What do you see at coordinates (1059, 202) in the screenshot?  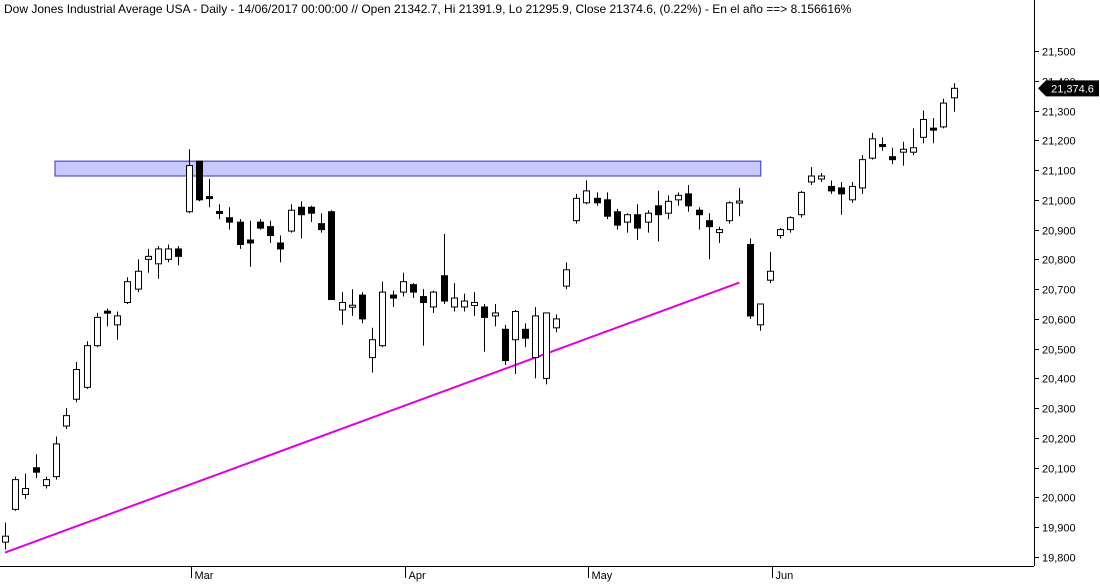 I see `y-tick-label: 21,000` at bounding box center [1059, 202].